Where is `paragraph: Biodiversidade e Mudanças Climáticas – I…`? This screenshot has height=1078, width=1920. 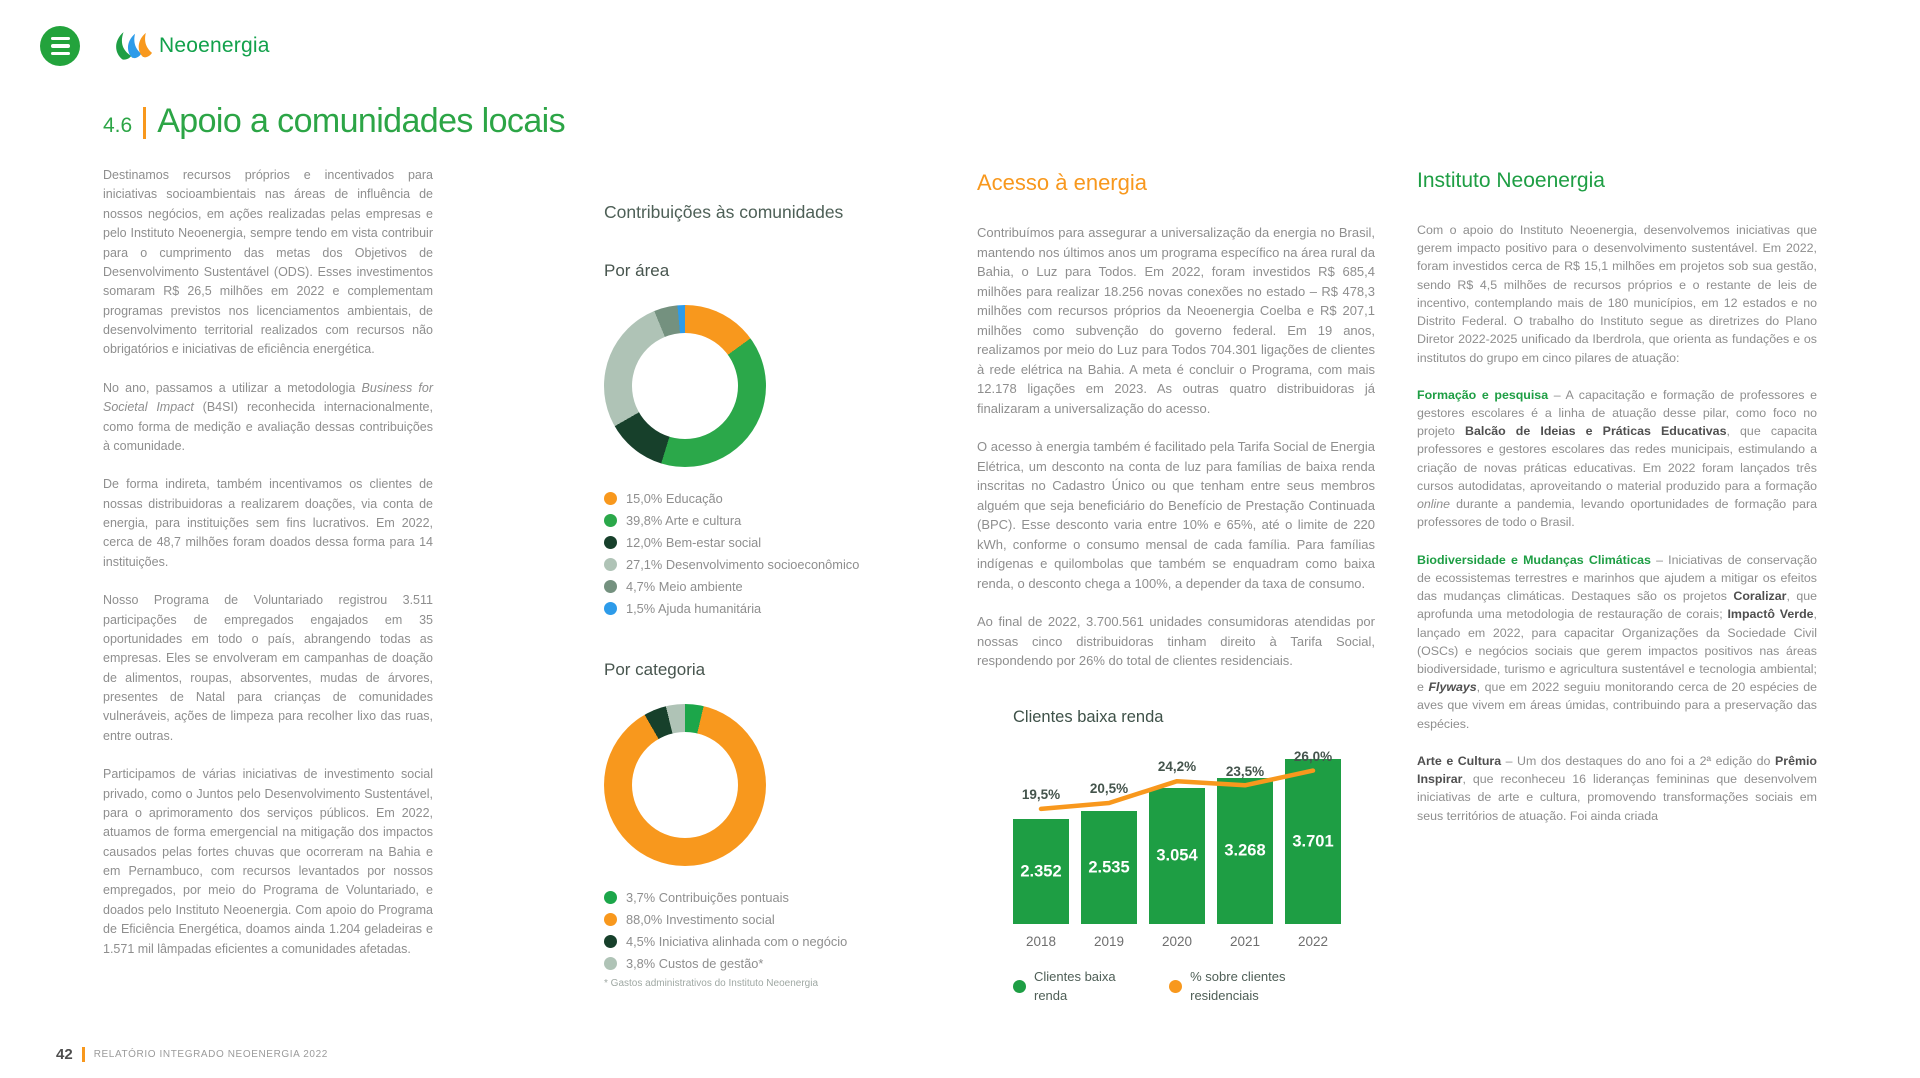 paragraph: Biodiversidade e Mudanças Climáticas – I… is located at coordinates (1617, 641).